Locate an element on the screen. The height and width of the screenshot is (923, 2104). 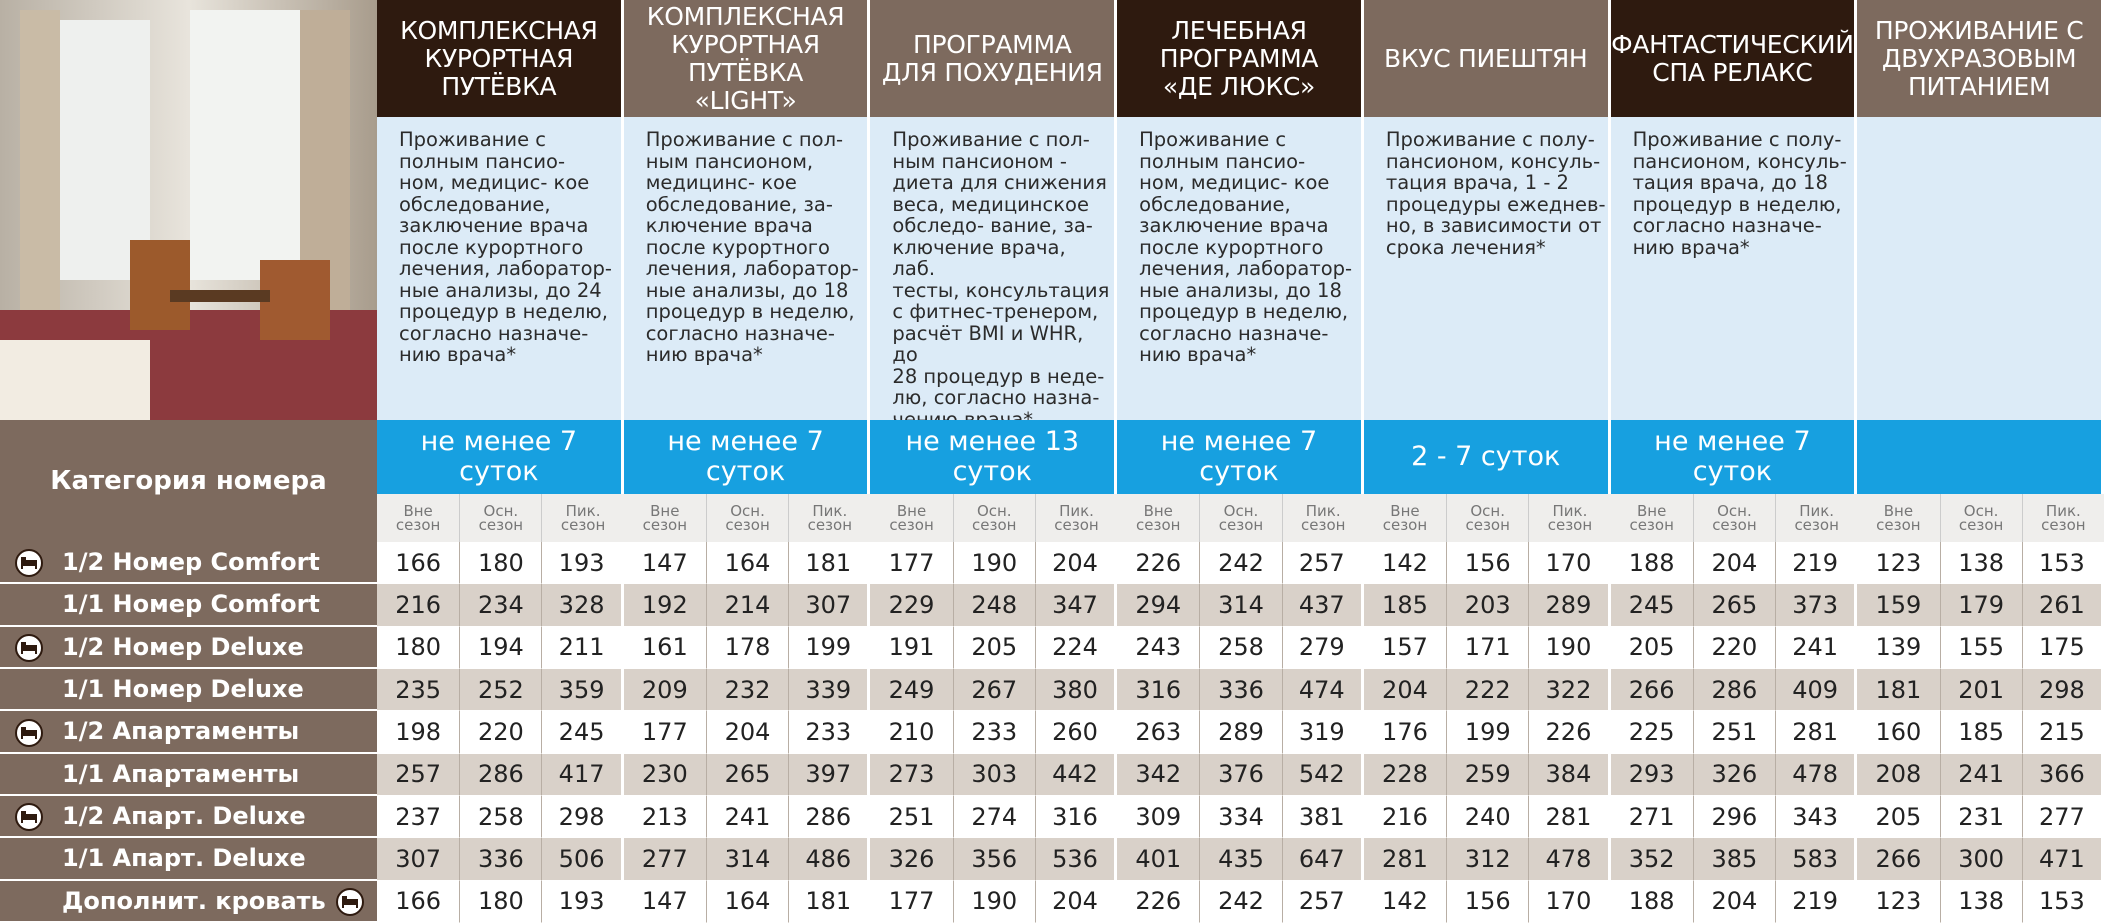
price-cell: 180 is located at coordinates (500, 901).